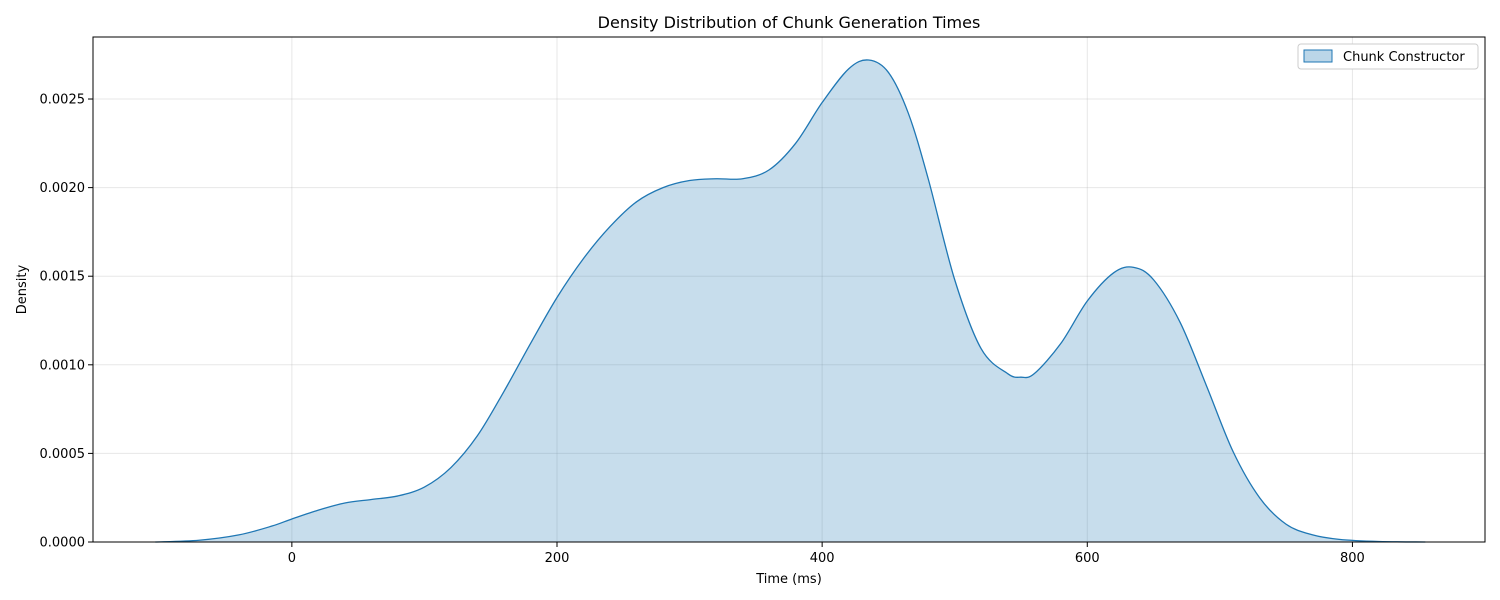 Image resolution: width=1500 pixels, height=600 pixels. Describe the element at coordinates (63, 100) in the screenshot. I see `y-tick-label: 0.0025` at that location.